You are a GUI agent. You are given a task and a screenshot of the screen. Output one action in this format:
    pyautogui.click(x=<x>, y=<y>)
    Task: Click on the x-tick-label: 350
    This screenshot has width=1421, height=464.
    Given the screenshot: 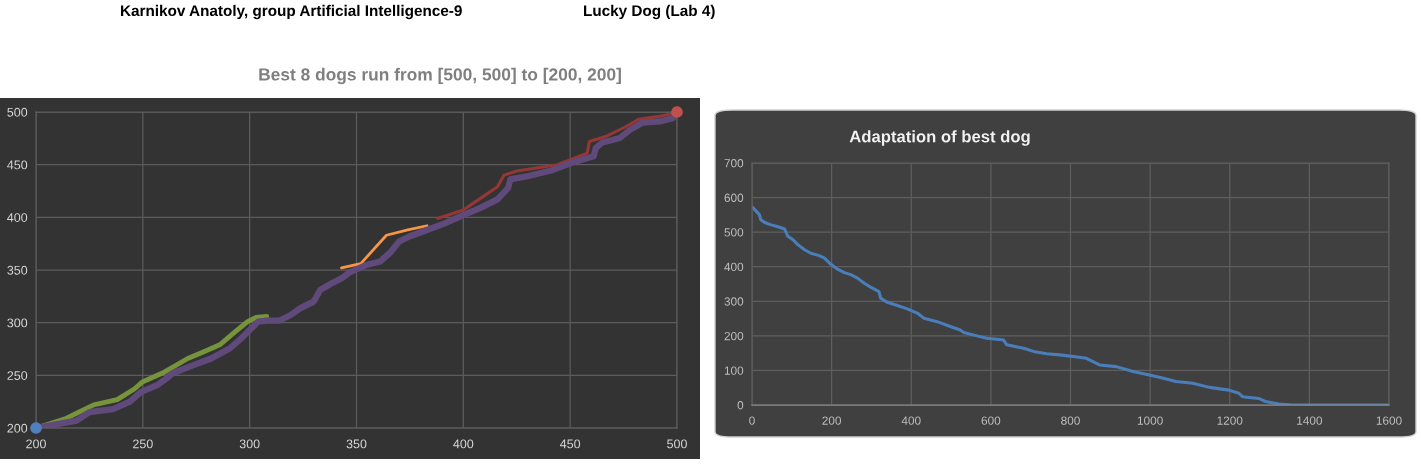 What is the action you would take?
    pyautogui.click(x=356, y=444)
    